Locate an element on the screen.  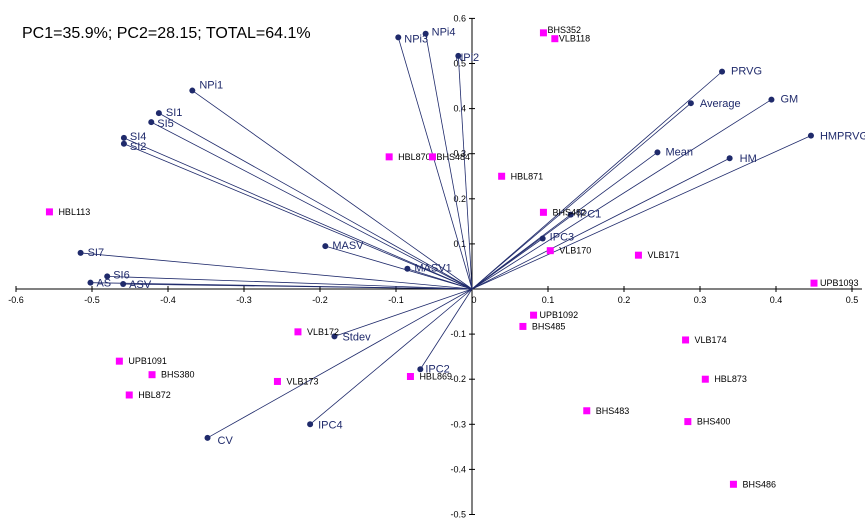
vector-line-si1 is located at coordinates (315, 201).